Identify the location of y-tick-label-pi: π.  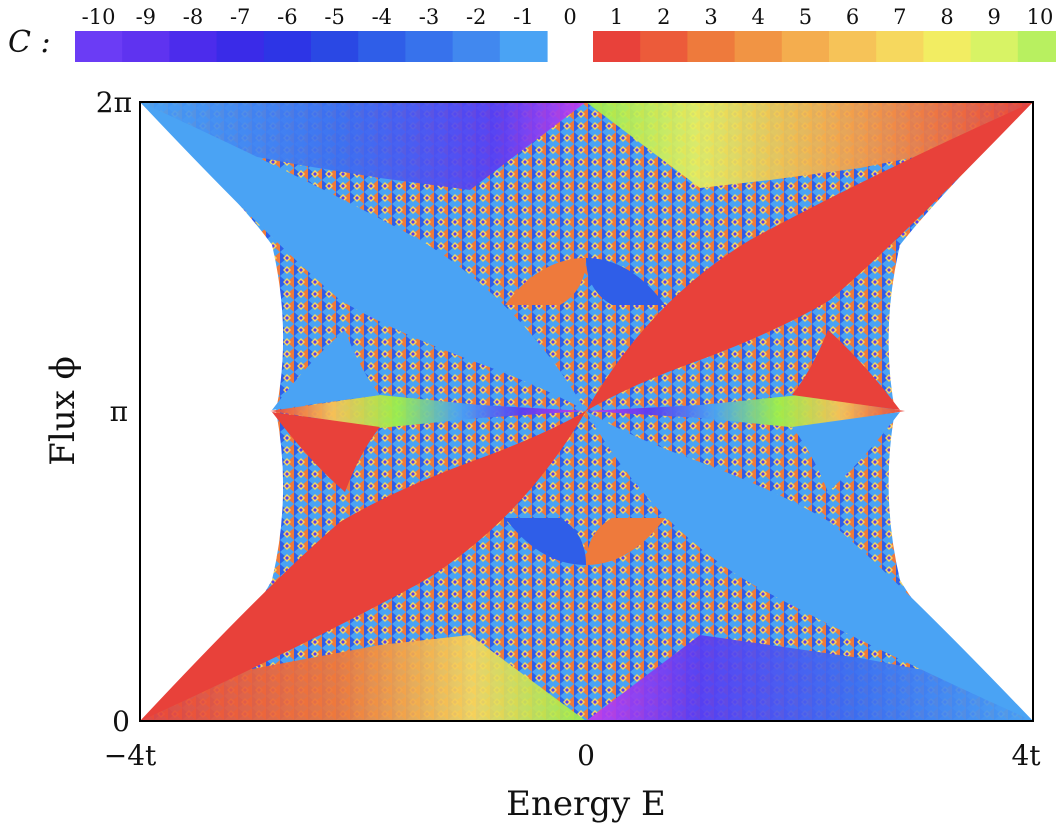
(119, 411).